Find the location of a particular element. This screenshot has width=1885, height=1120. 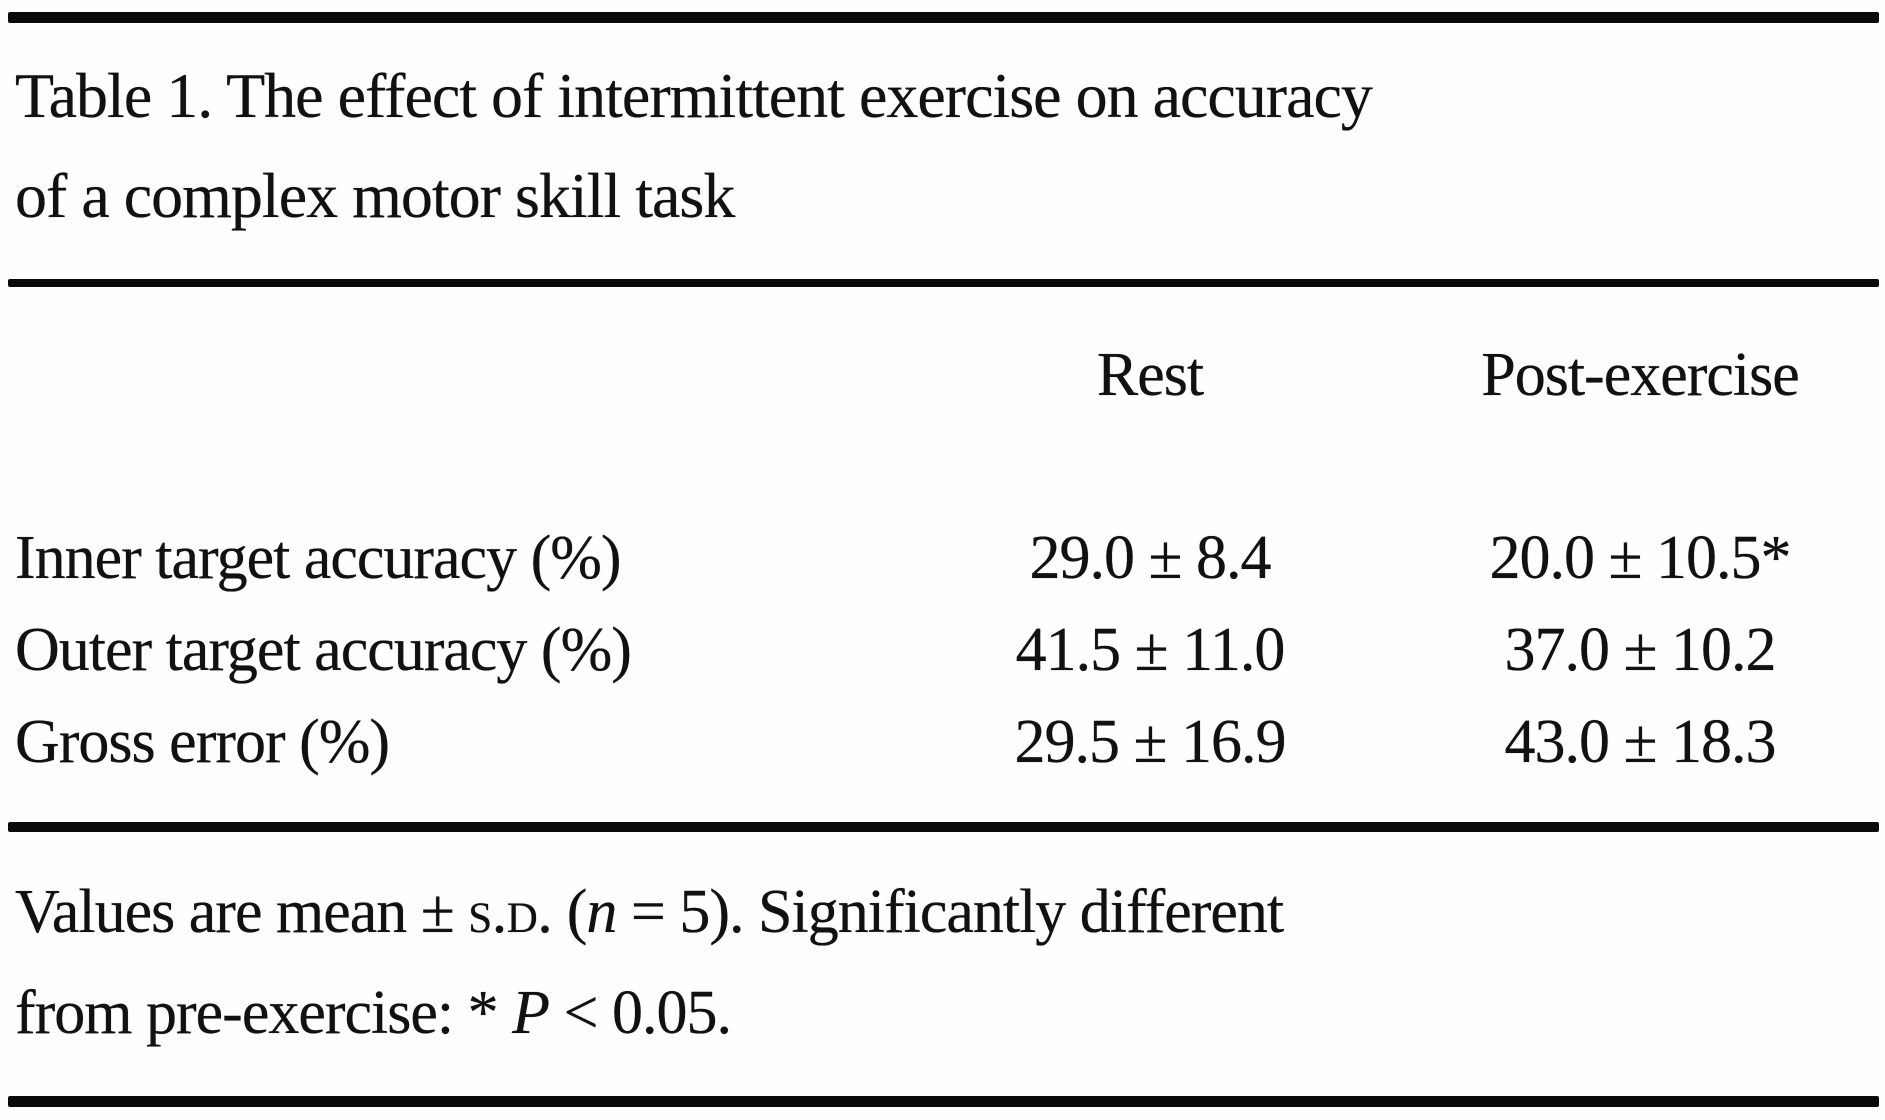

footnote-text: from pre-exercise: * is located at coordinates (264, 1013).